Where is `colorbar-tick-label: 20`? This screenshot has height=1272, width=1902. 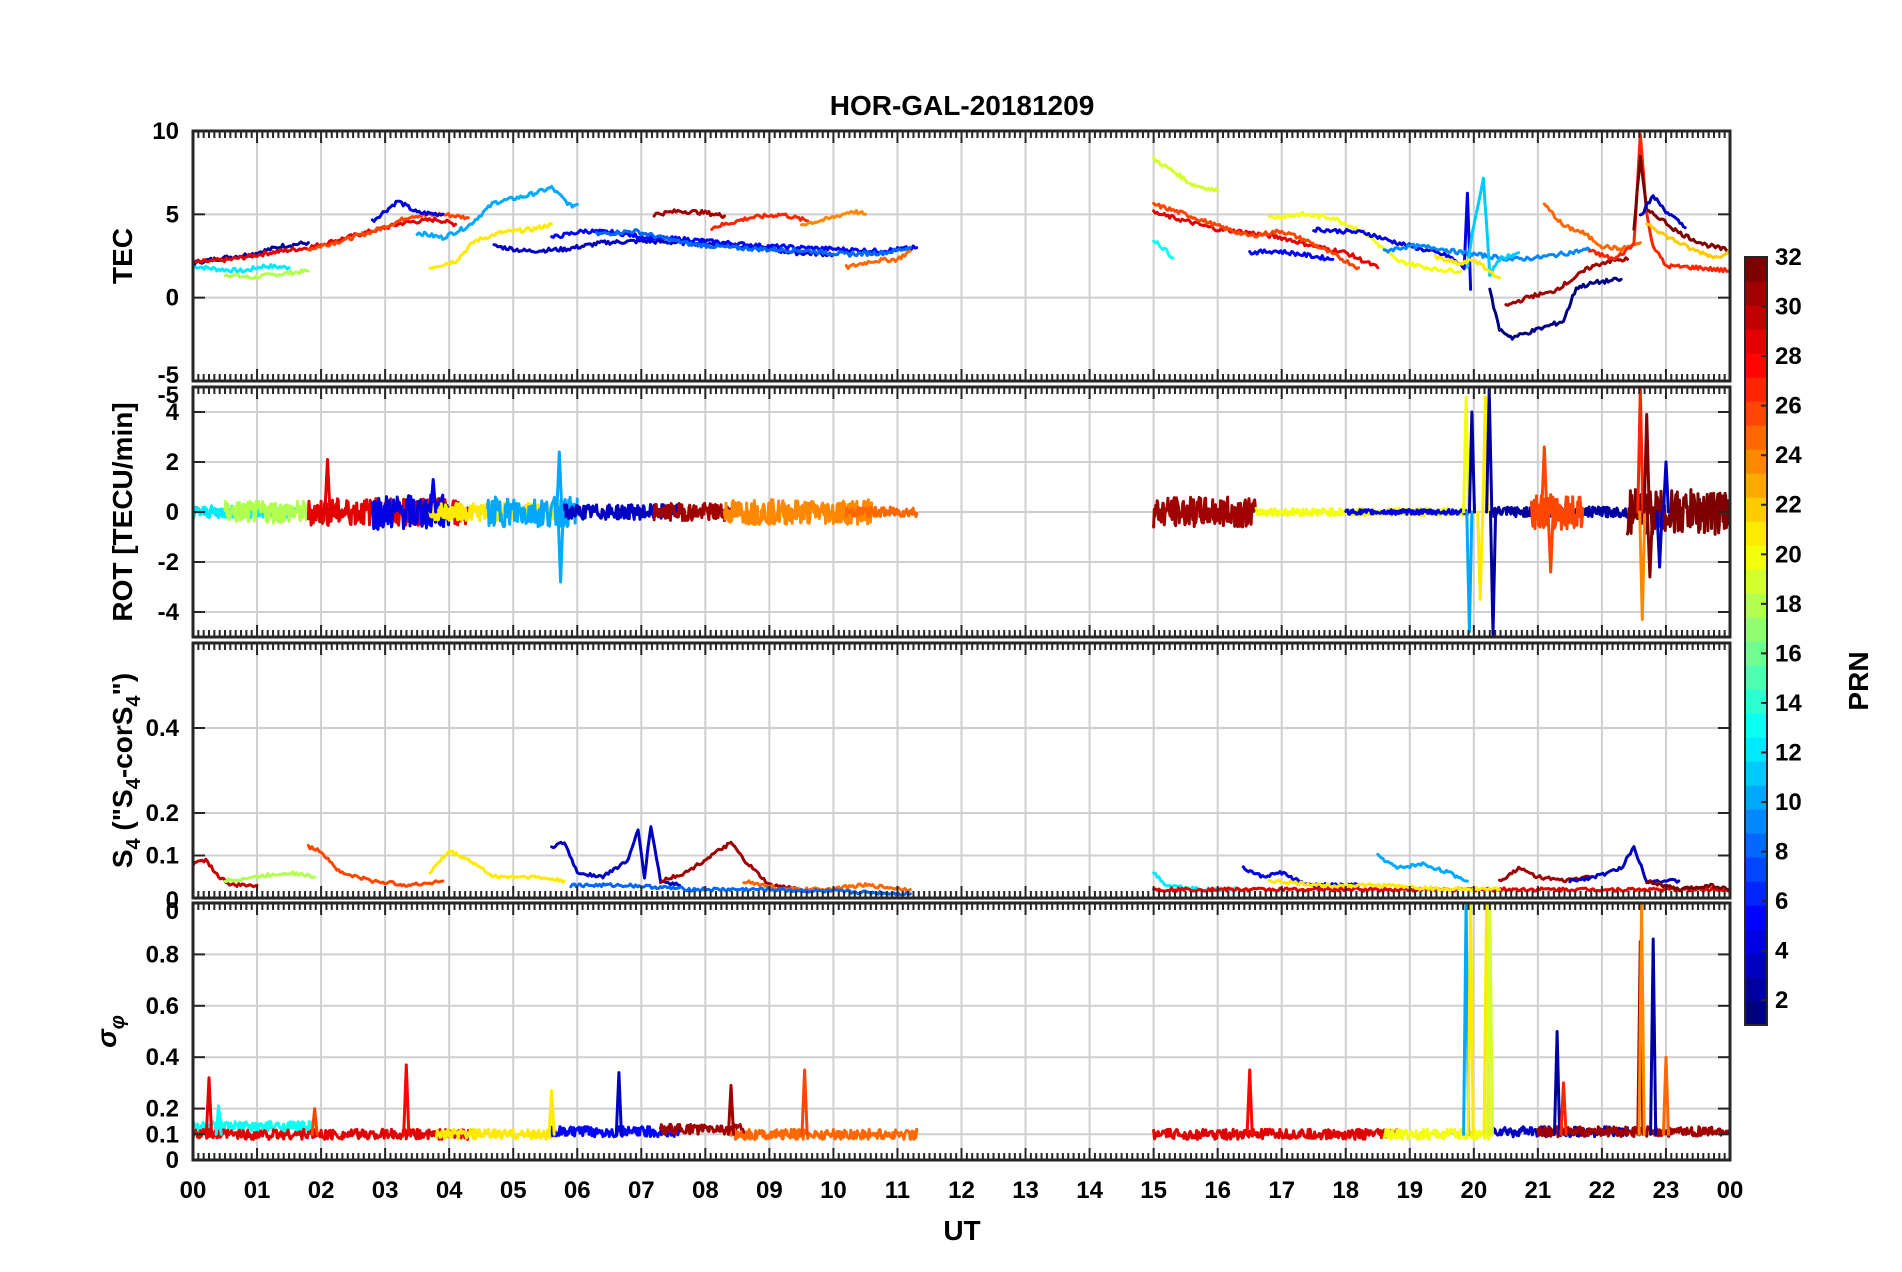 colorbar-tick-label: 20 is located at coordinates (1788, 554).